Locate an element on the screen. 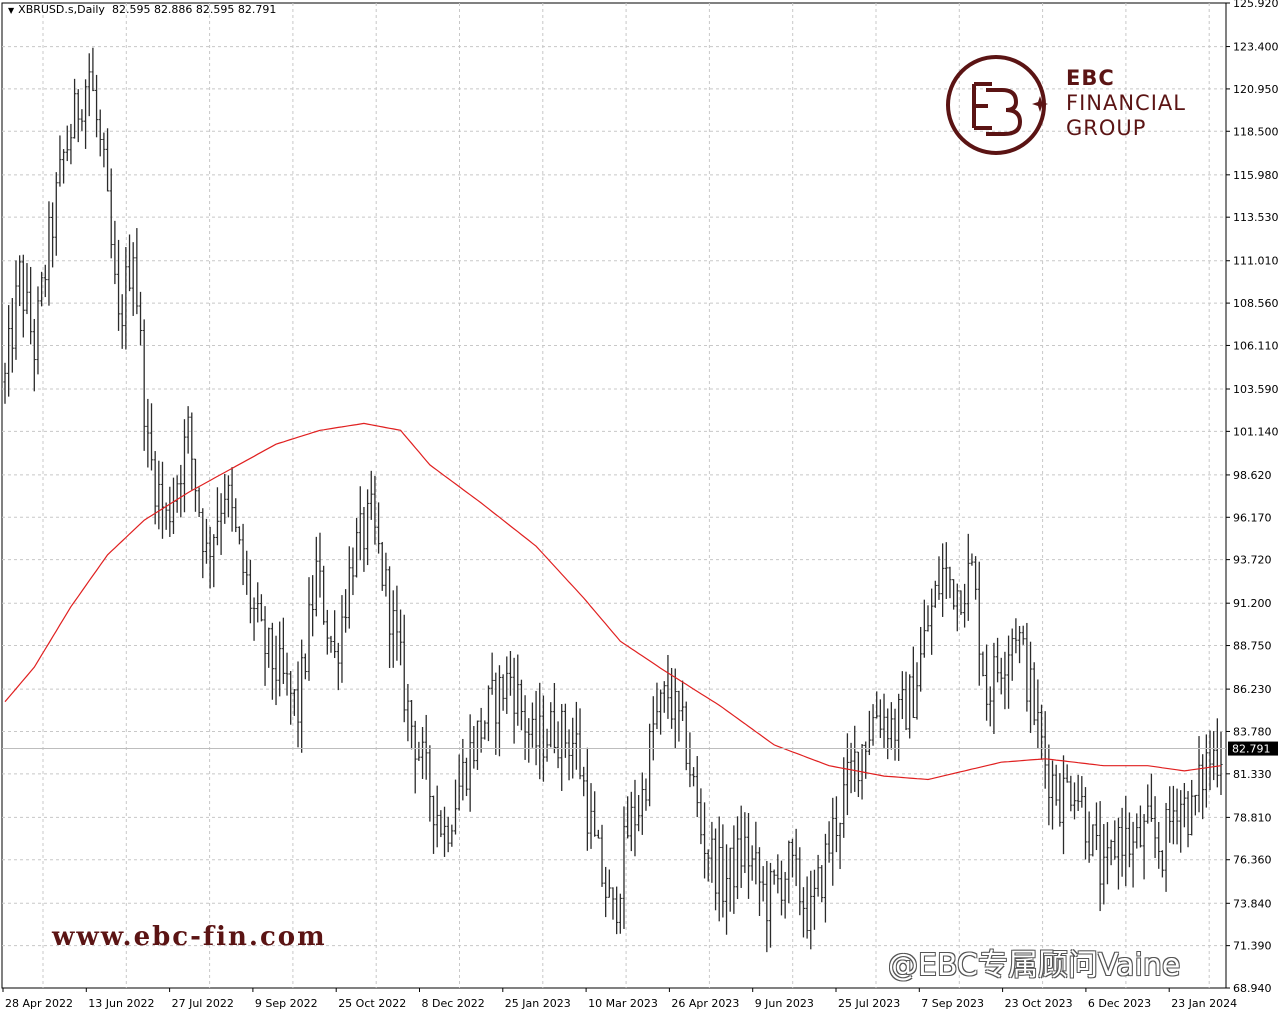 The height and width of the screenshot is (1016, 1280). current-price-marker: 82.791 is located at coordinates (640, 748).